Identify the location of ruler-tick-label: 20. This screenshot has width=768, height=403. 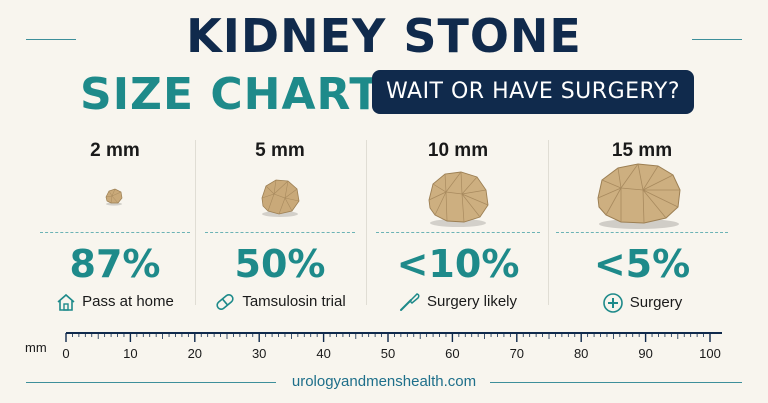
(195, 353).